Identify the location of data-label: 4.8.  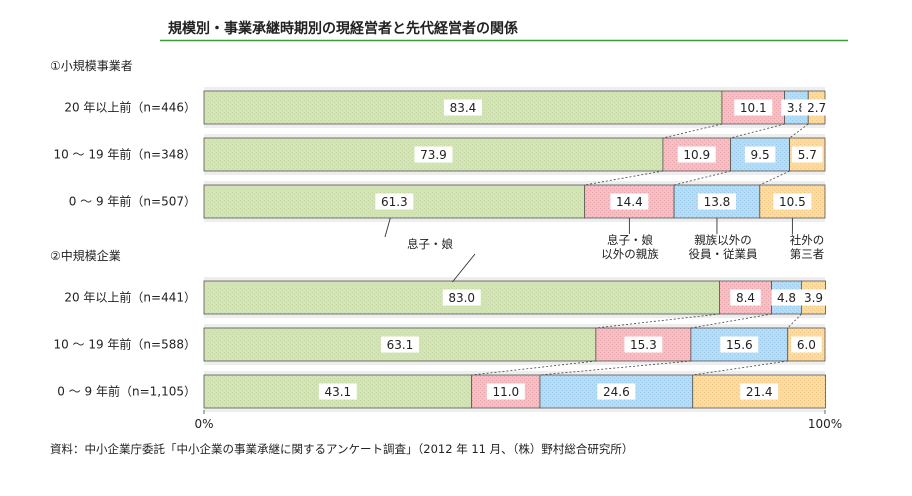
(786, 298).